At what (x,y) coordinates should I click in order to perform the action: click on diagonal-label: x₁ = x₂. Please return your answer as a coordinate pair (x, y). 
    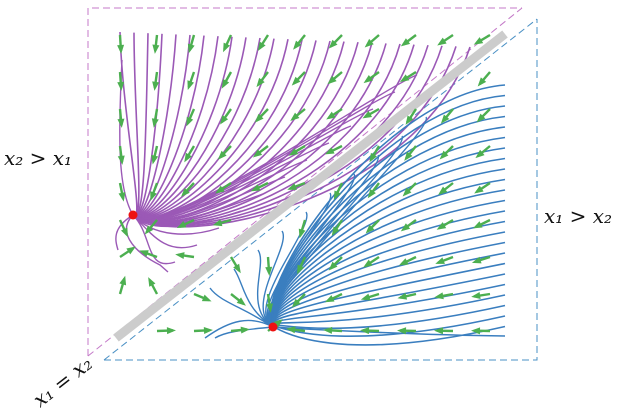
    Looking at the image, I should click on (62, 380).